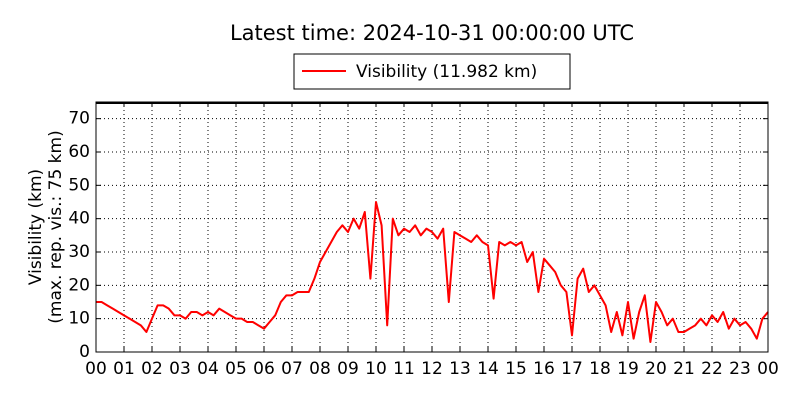 This screenshot has width=800, height=404. Describe the element at coordinates (600, 369) in the screenshot. I see `x-tick-label: 18` at that location.